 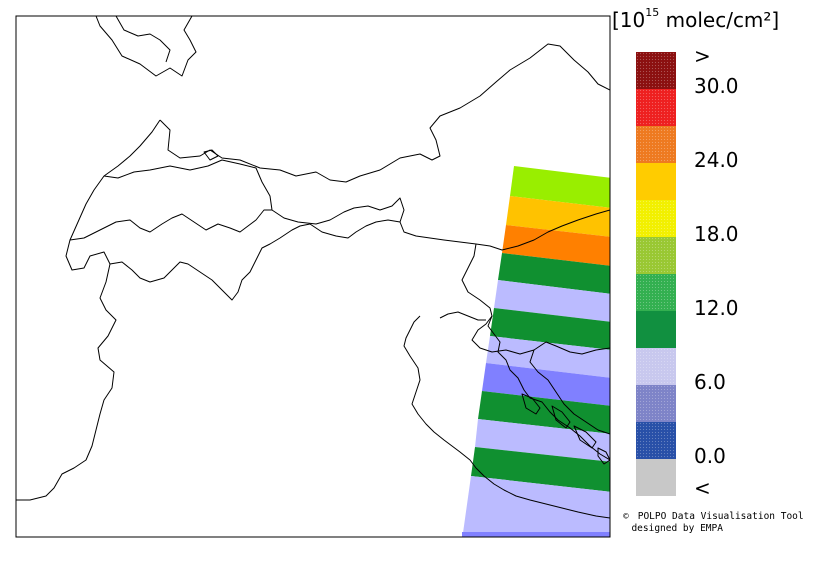 I want to click on satellite-swath, so click(x=536, y=351).